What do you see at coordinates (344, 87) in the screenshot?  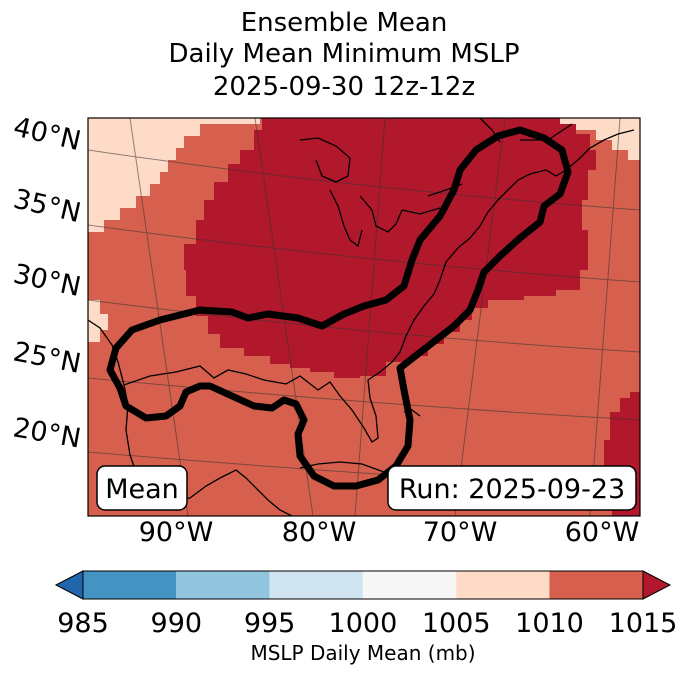 I see `title-line-3: 2025-09-30 12z-12z` at bounding box center [344, 87].